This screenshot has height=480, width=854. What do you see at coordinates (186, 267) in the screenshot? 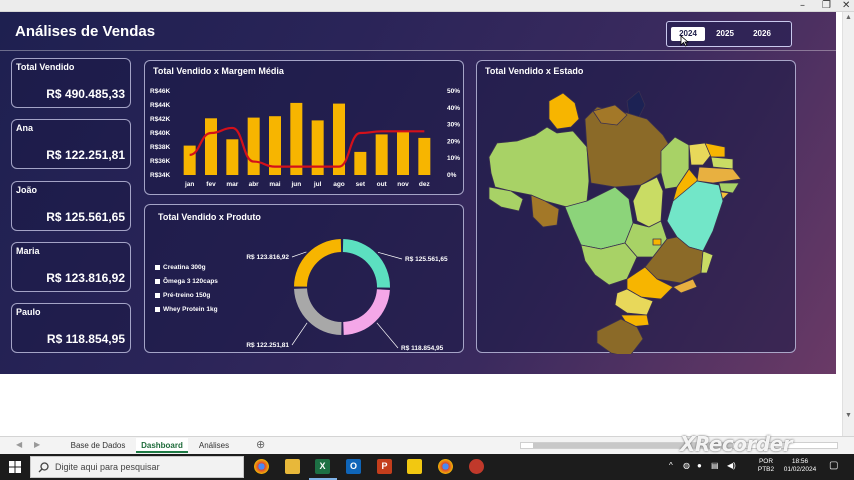
I see `legend-item: Creatina 300g` at bounding box center [186, 267].